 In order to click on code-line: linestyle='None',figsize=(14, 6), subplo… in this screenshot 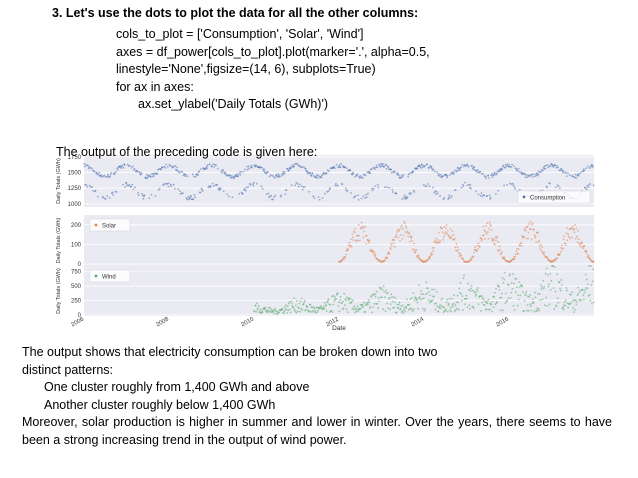, I will do `click(246, 69)`.